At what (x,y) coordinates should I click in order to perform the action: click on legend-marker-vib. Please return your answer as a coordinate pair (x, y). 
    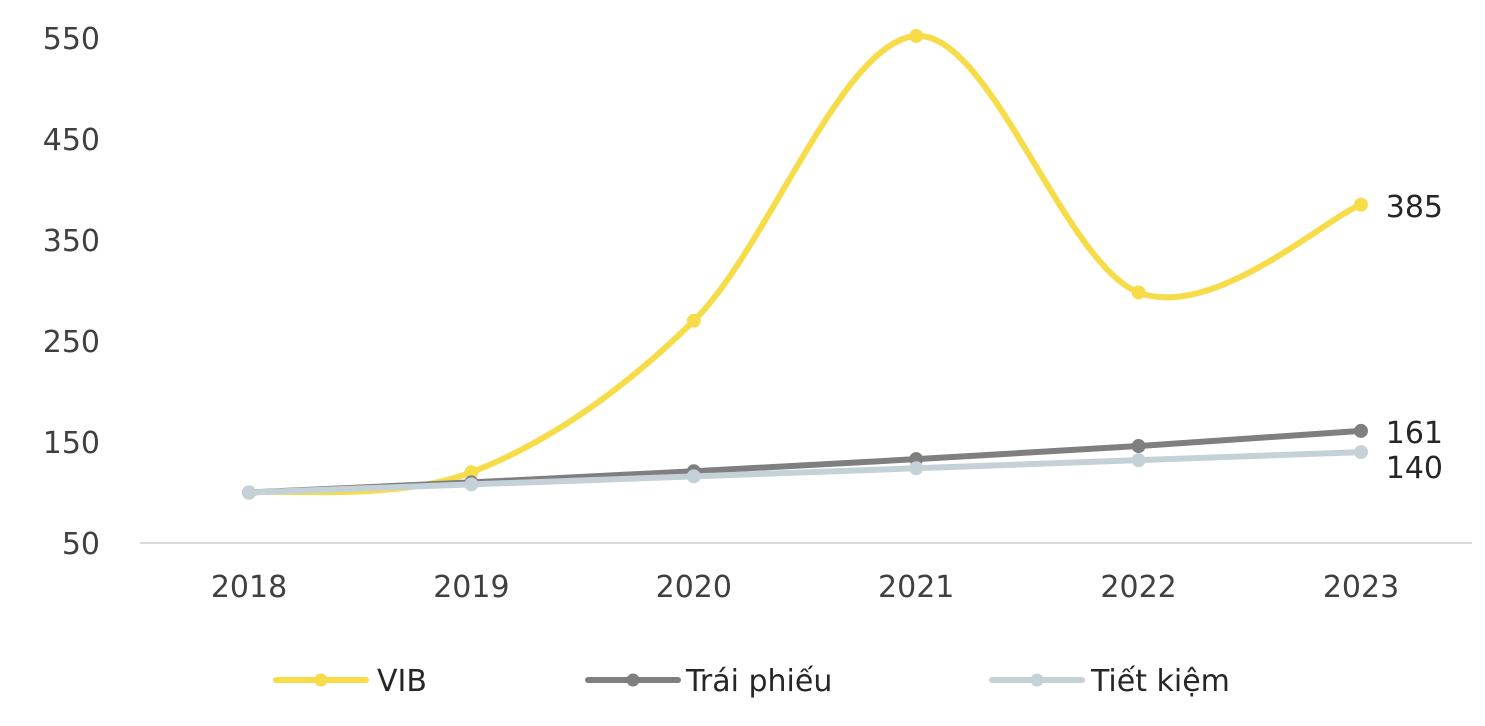
    Looking at the image, I should click on (321, 680).